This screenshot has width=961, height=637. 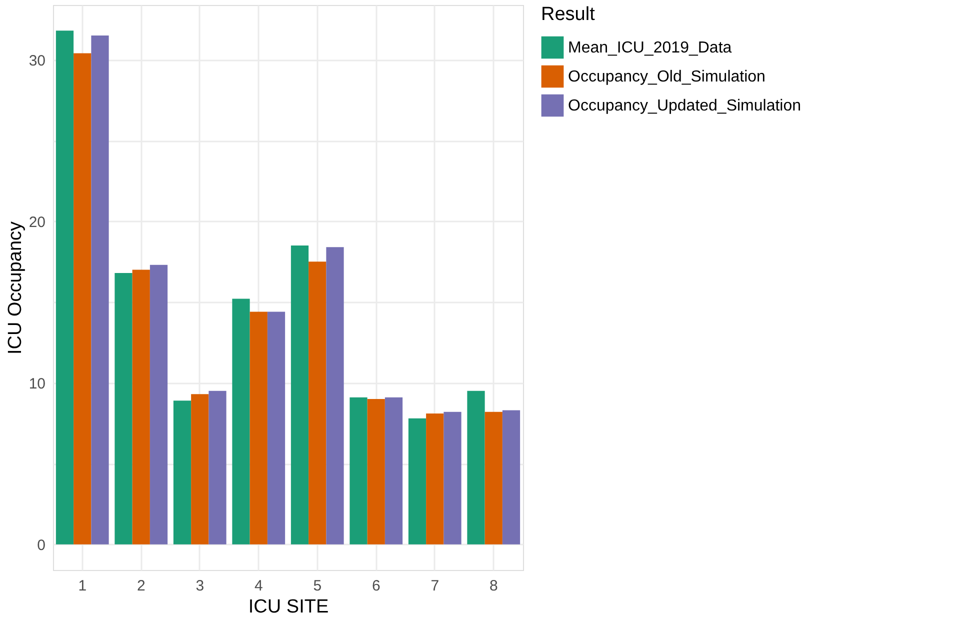 I want to click on x-tick-label: 2, so click(x=141, y=586).